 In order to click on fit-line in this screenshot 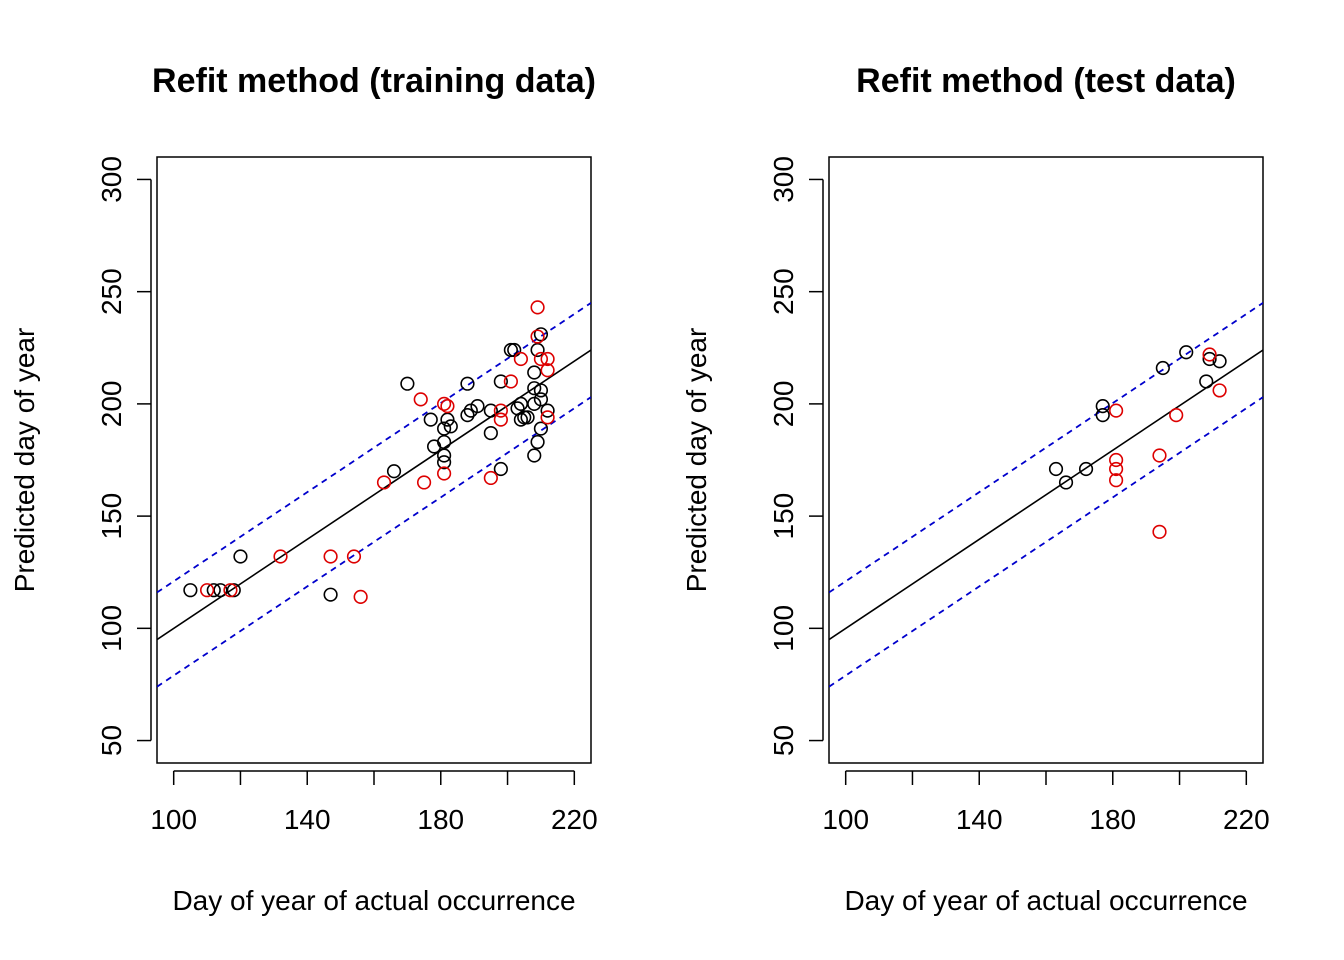, I will do `click(1046, 495)`.